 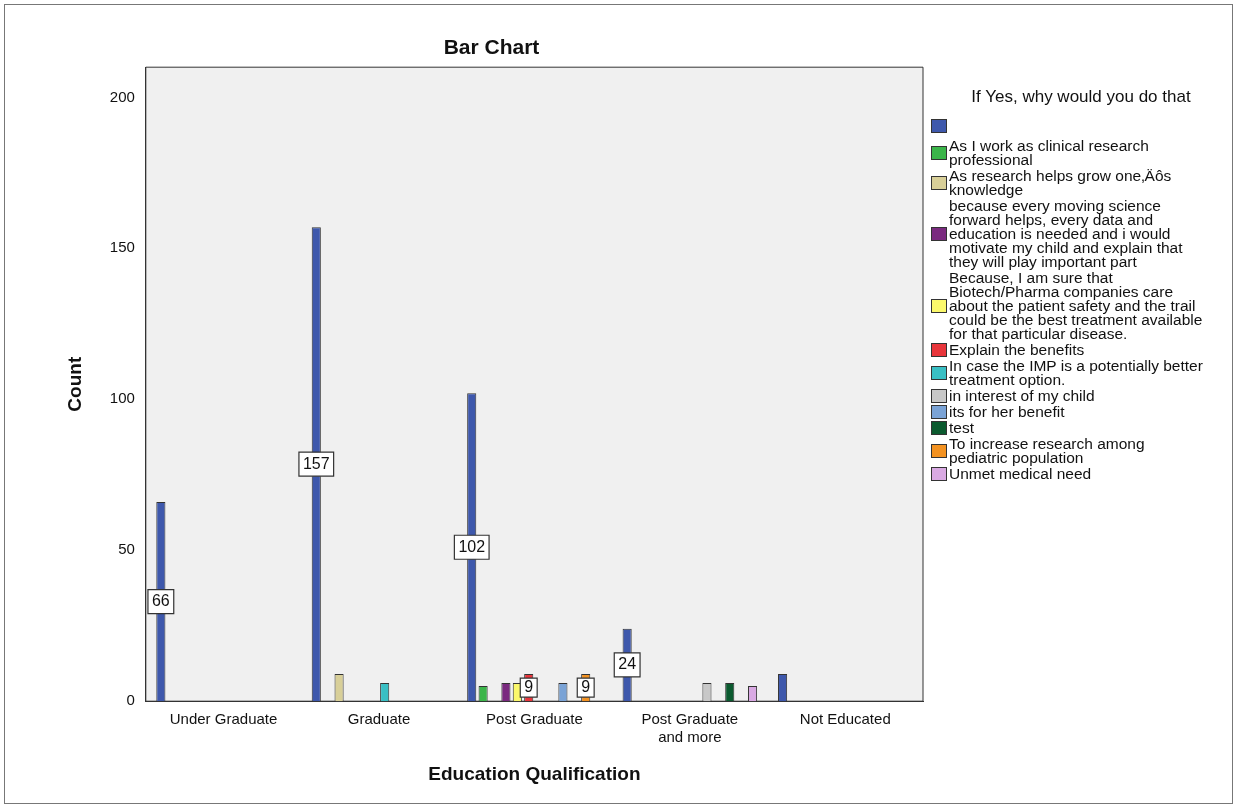 I want to click on y-tick-label: 150, so click(x=122, y=247).